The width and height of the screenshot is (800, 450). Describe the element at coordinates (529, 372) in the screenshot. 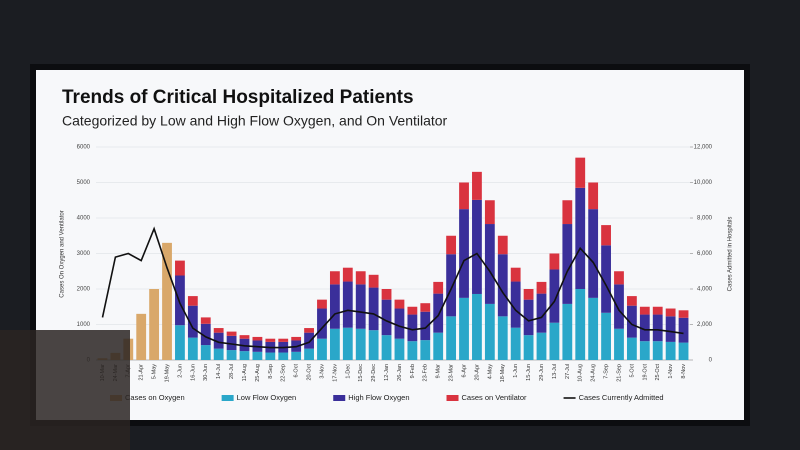

I see `x-tick-label: 15-Jun` at that location.